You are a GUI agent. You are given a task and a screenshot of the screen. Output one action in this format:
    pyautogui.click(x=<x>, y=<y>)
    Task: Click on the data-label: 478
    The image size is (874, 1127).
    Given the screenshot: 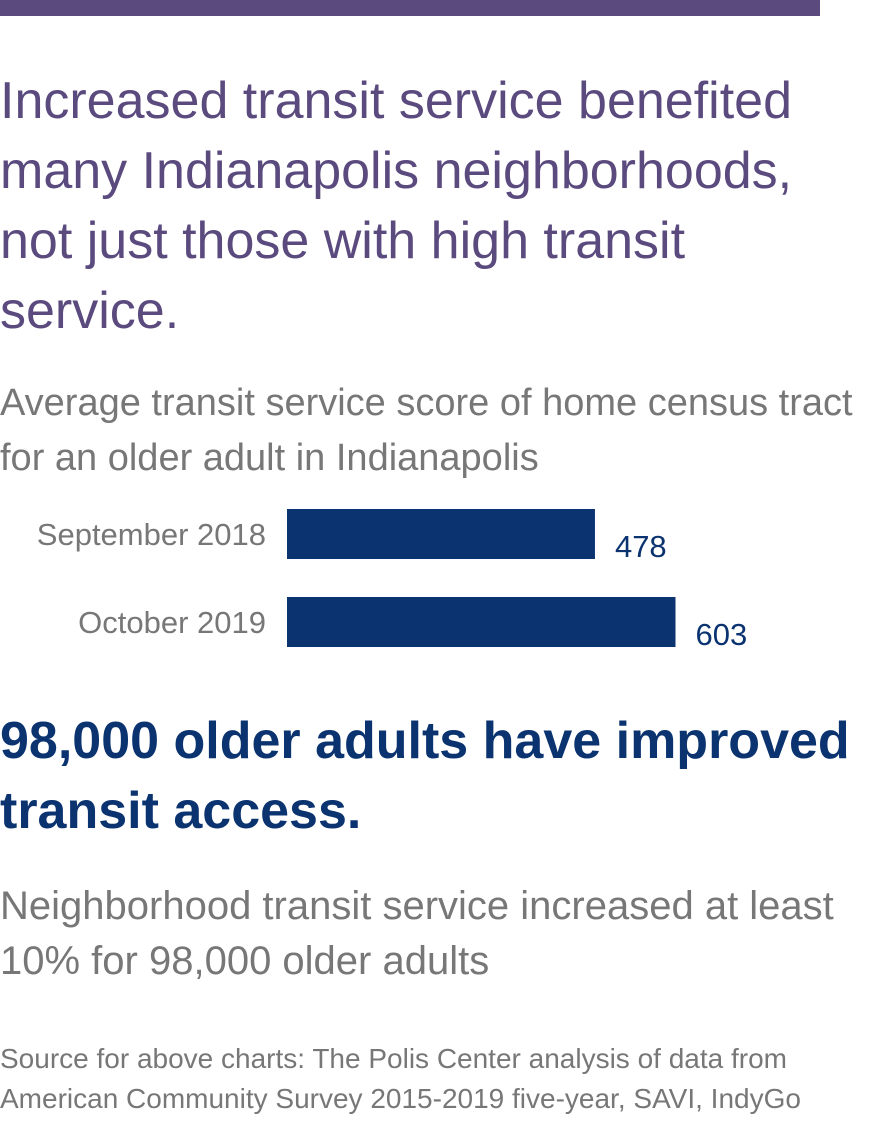 What is the action you would take?
    pyautogui.click(x=641, y=546)
    